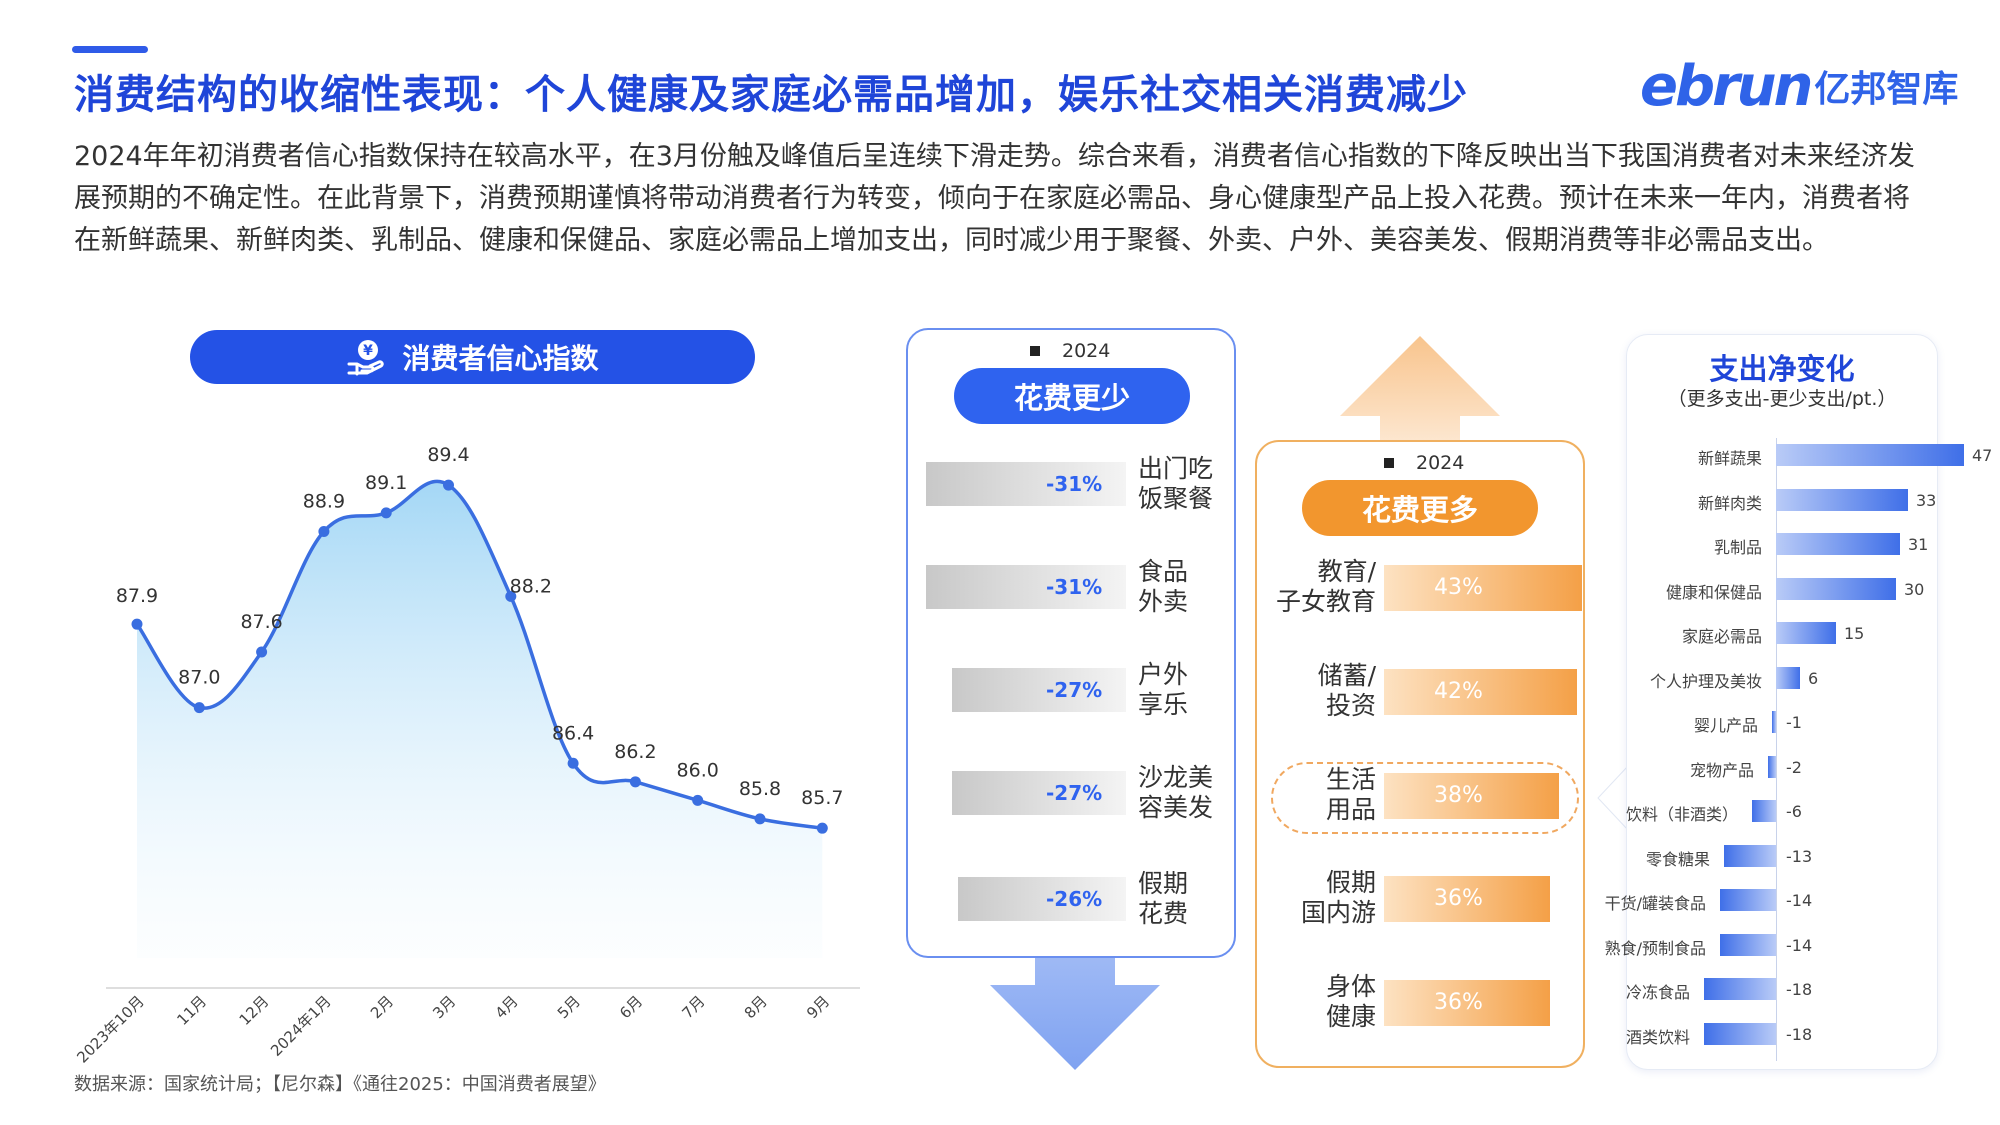  What do you see at coordinates (480, 719) in the screenshot?
I see `confidence-area-fill` at bounding box center [480, 719].